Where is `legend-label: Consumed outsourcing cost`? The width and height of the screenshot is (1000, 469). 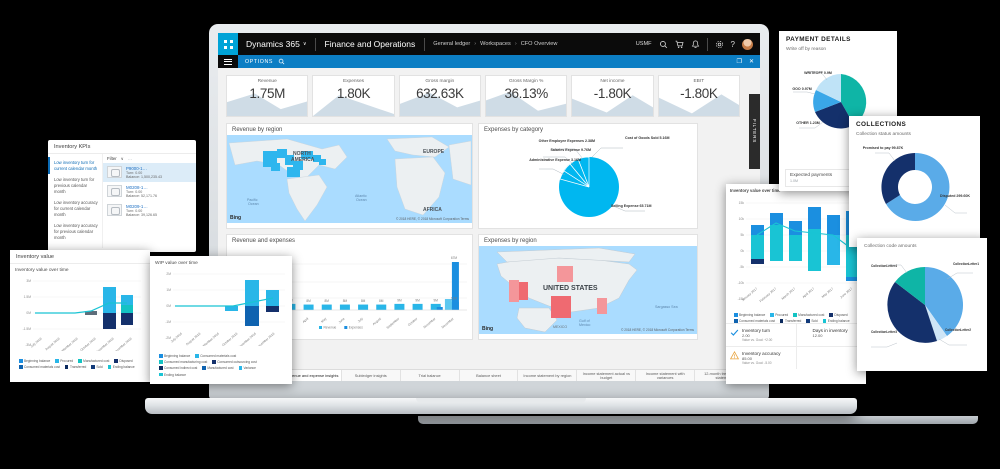 legend-label: Consumed outsourcing cost is located at coordinates (237, 362).